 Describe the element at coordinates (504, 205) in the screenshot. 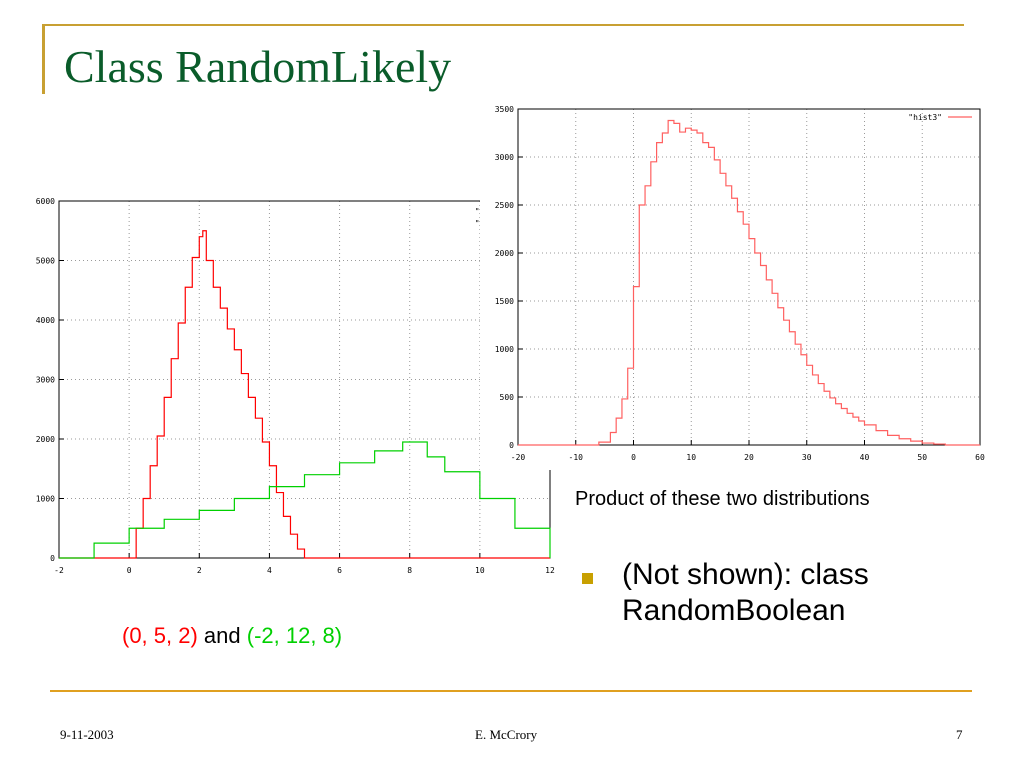

I see `y-tick-label: 2500` at that location.